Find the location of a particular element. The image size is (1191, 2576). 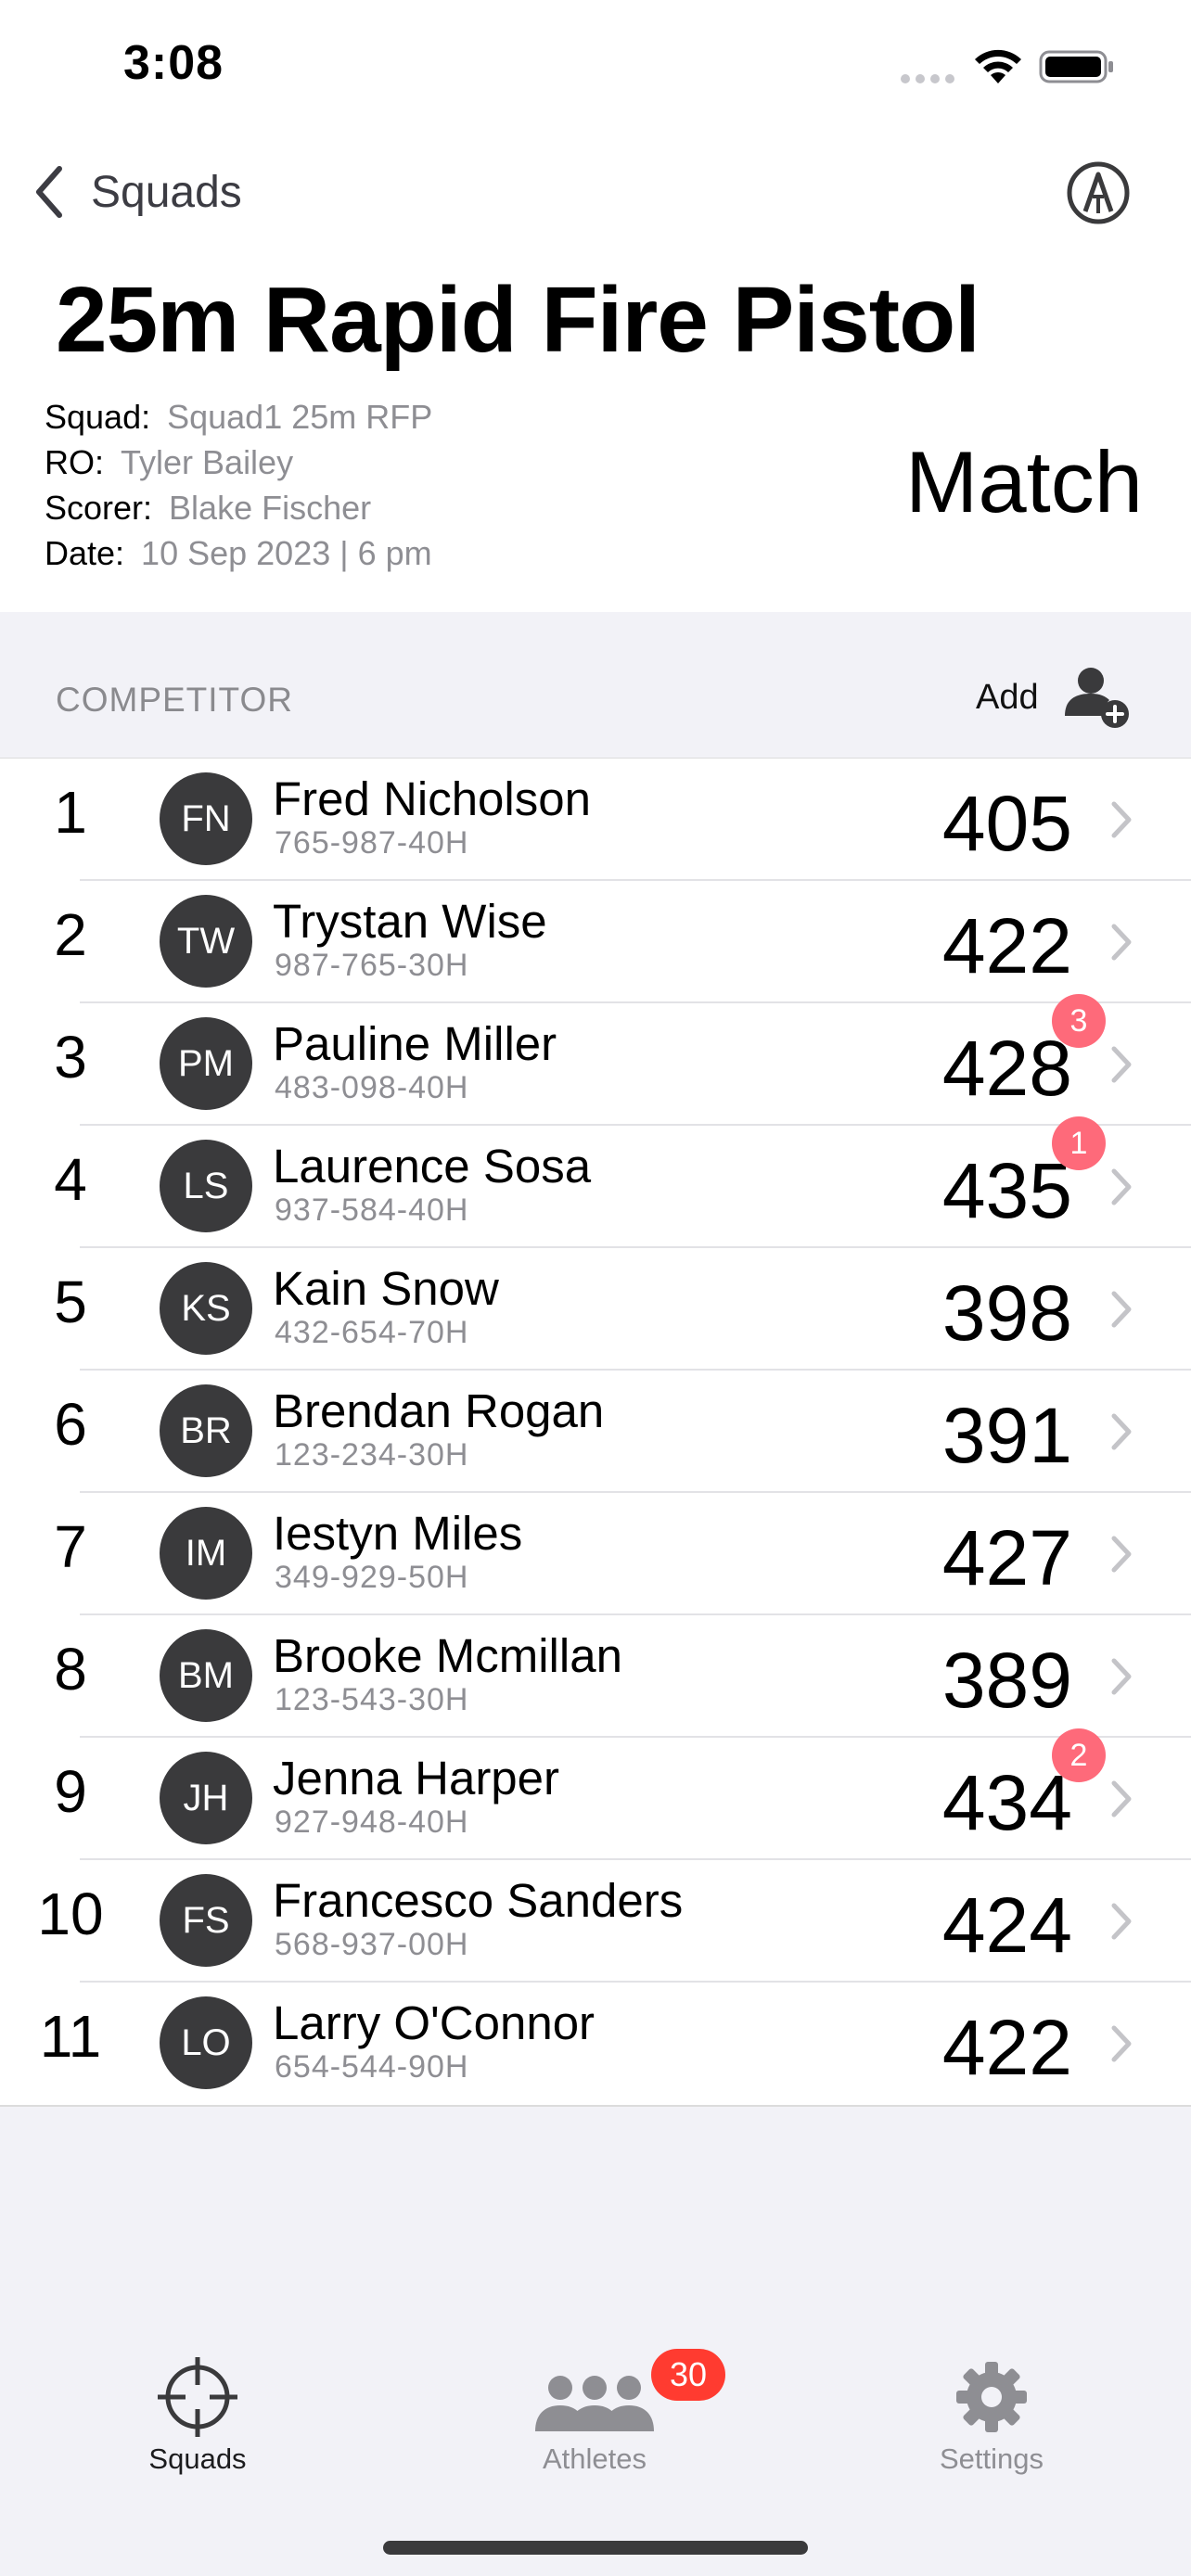

competitor-row: 9 JH Jenna Harper 927-948-40H 434 2 is located at coordinates (595, 1794).